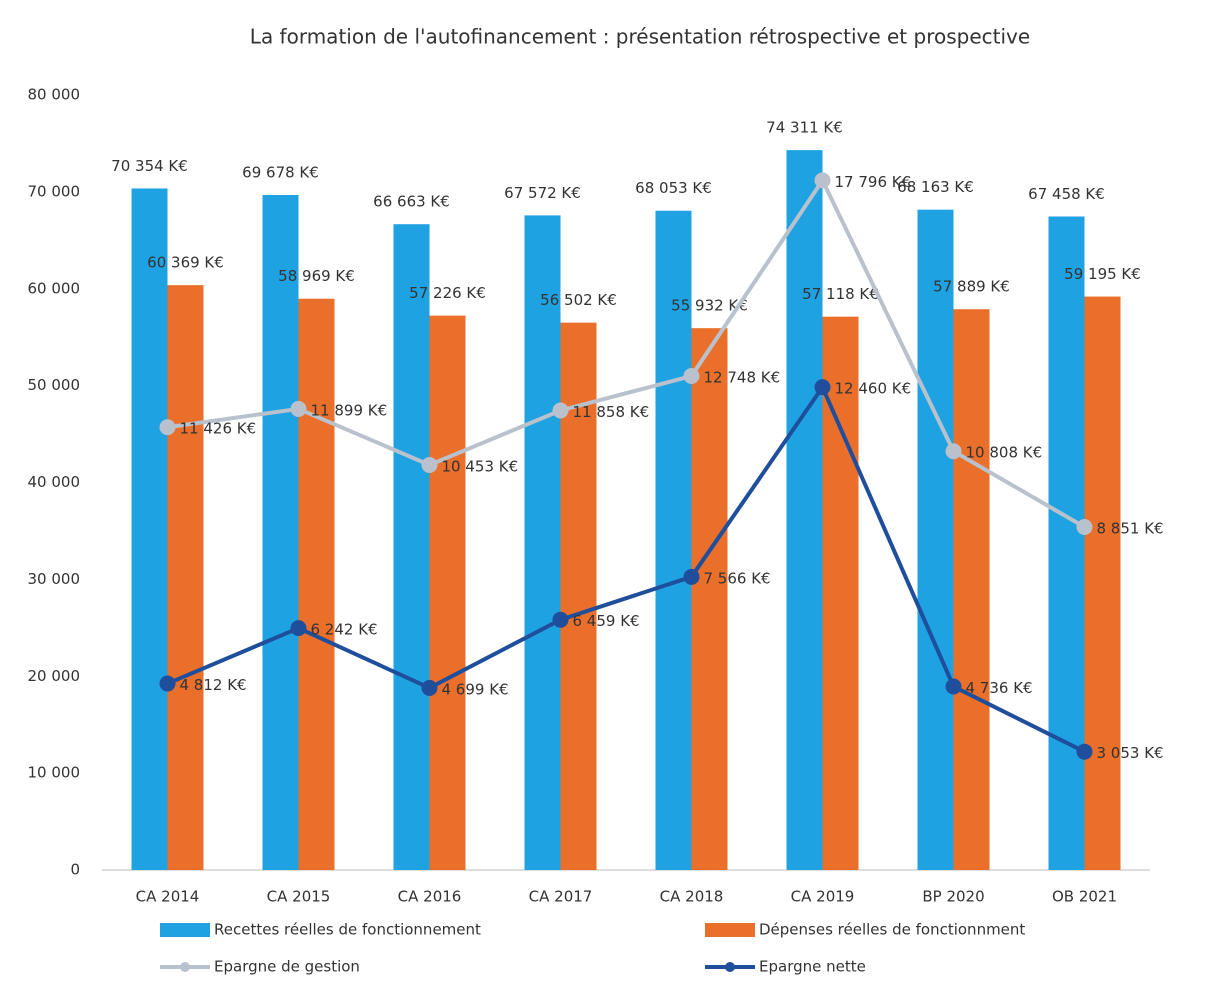 Image resolution: width=1226 pixels, height=982 pixels. What do you see at coordinates (953, 897) in the screenshot?
I see `x-tick-label: BP 2020` at bounding box center [953, 897].